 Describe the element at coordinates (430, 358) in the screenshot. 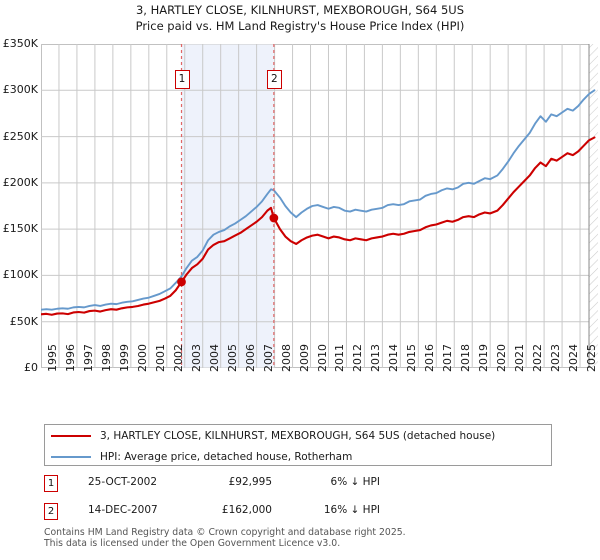

I see `x-axis-tick-label: 2016` at that location.